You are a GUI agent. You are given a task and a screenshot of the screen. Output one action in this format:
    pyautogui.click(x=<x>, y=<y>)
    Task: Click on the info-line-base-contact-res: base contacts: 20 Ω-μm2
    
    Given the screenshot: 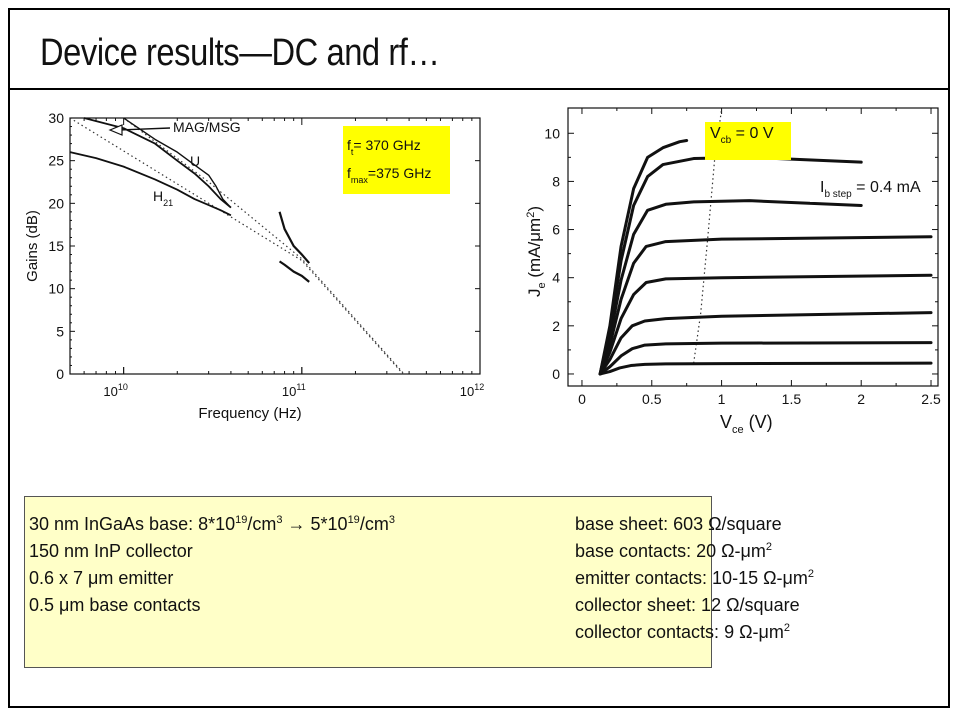 What is the action you would take?
    pyautogui.click(x=694, y=551)
    